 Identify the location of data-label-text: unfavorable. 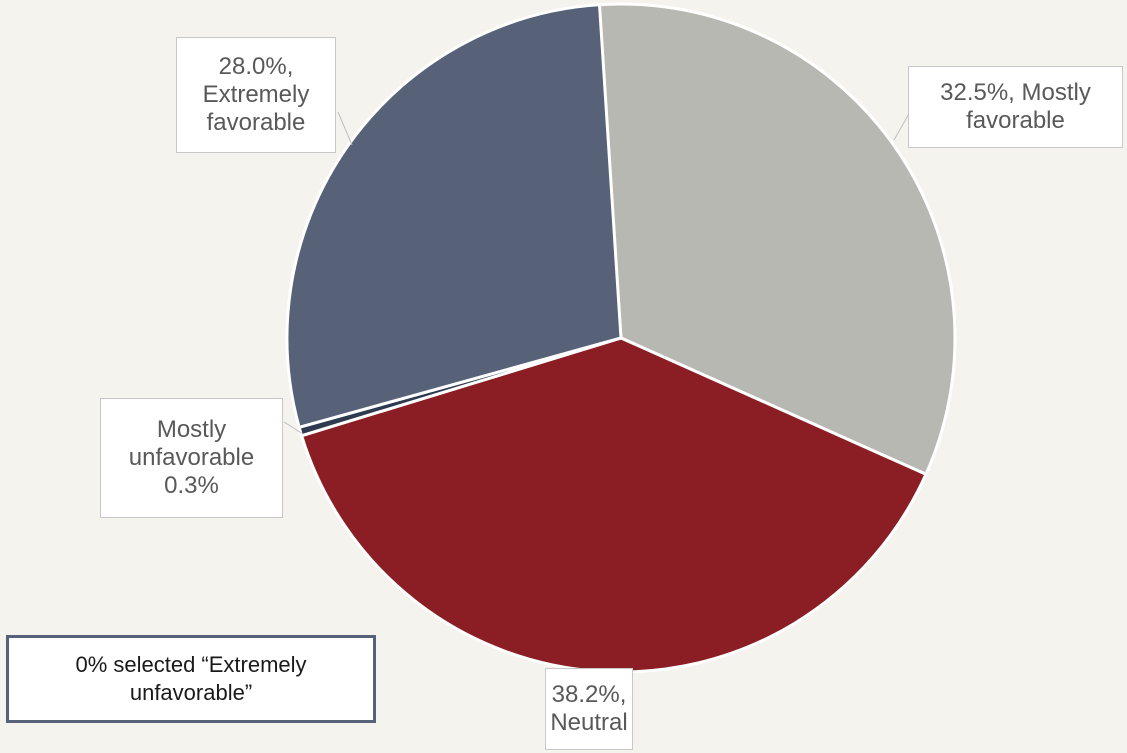
(191, 457).